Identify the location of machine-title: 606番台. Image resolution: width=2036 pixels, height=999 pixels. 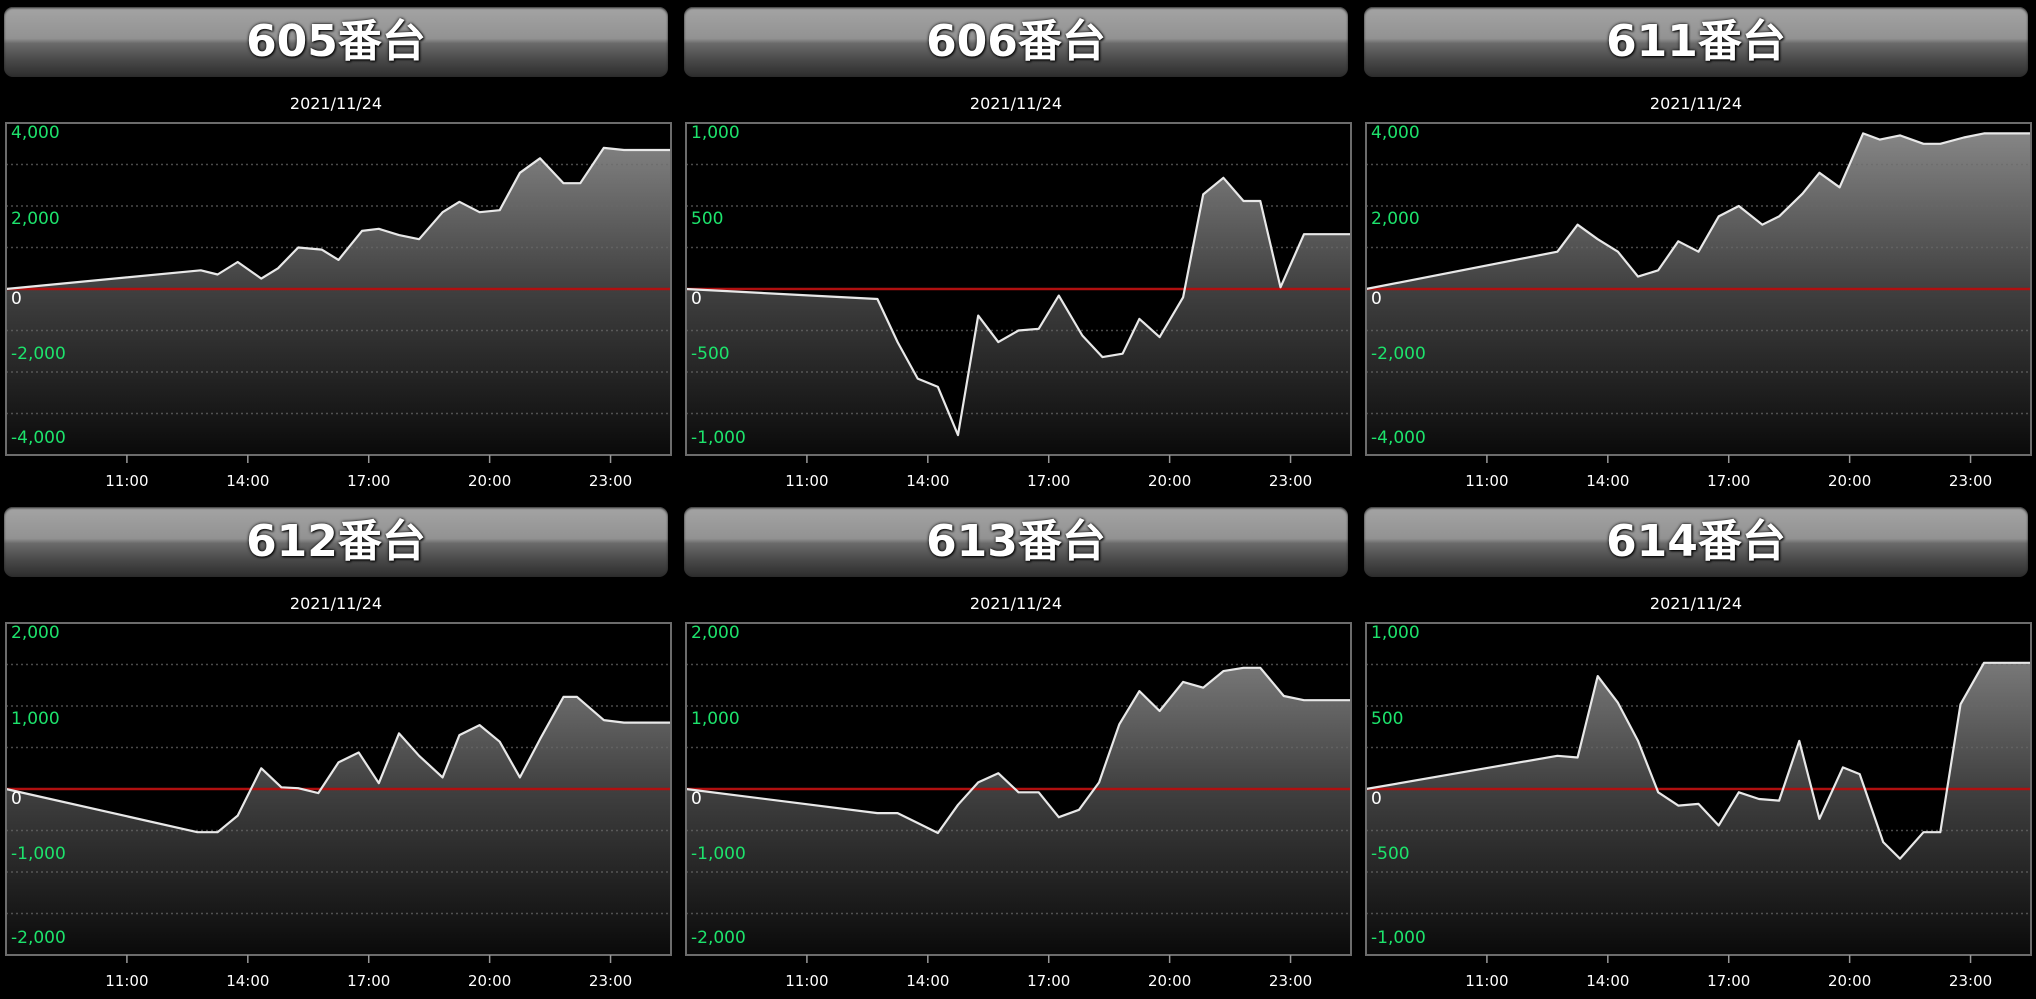
(1016, 41).